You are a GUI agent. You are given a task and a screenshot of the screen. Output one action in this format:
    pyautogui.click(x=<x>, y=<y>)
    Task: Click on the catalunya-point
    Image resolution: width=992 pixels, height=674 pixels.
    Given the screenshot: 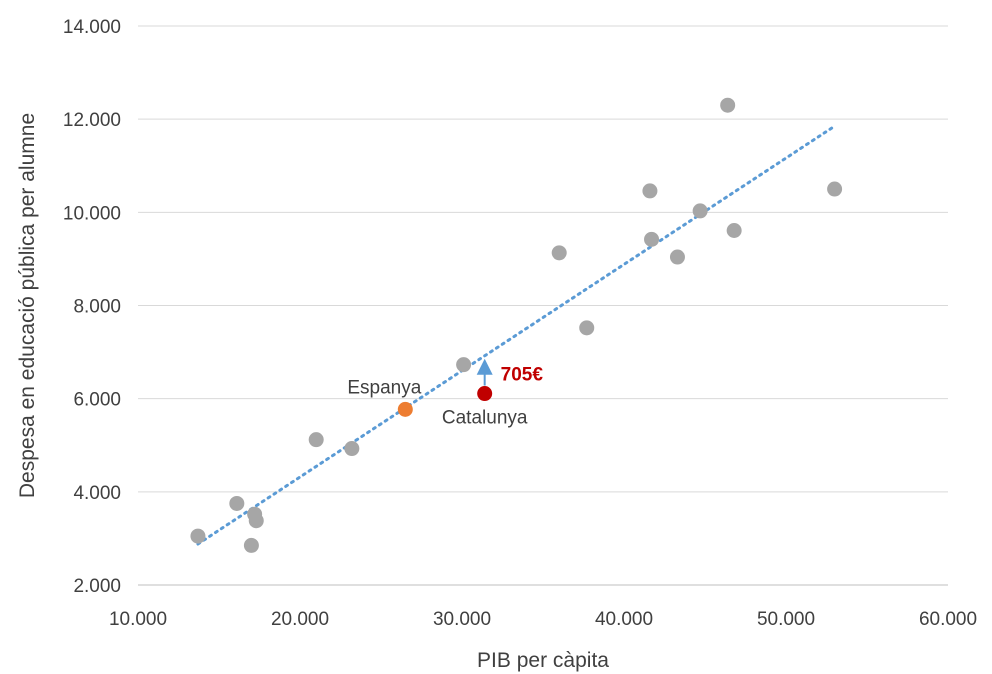 What is the action you would take?
    pyautogui.click(x=485, y=394)
    